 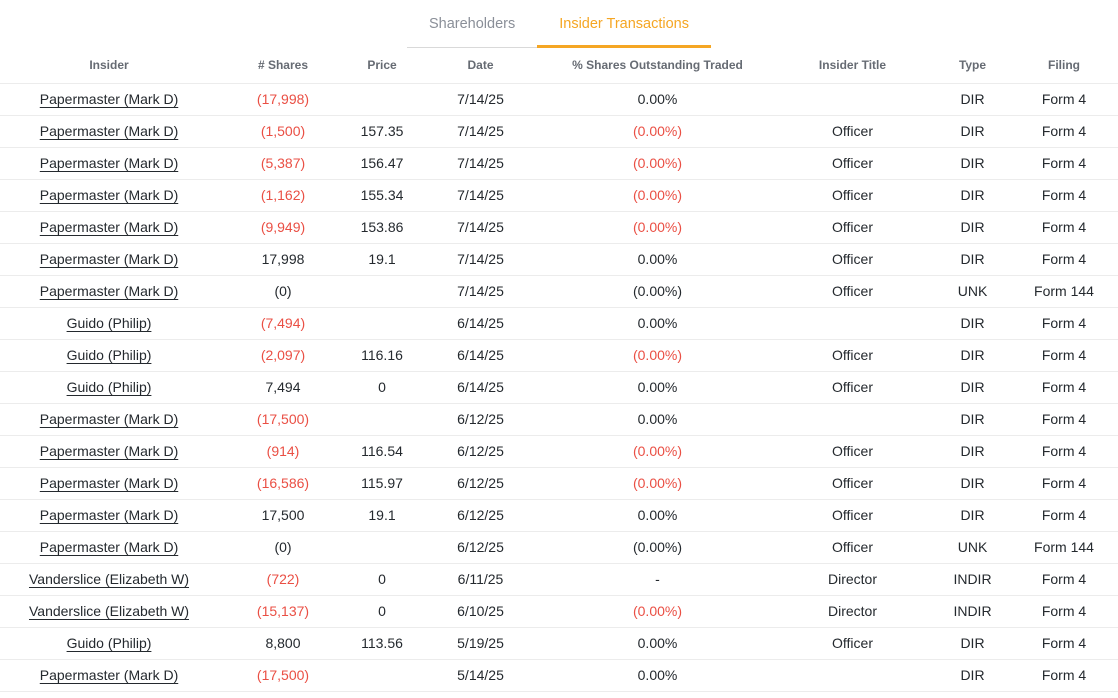 What do you see at coordinates (283, 323) in the screenshot?
I see `shares-cell: (7,494)` at bounding box center [283, 323].